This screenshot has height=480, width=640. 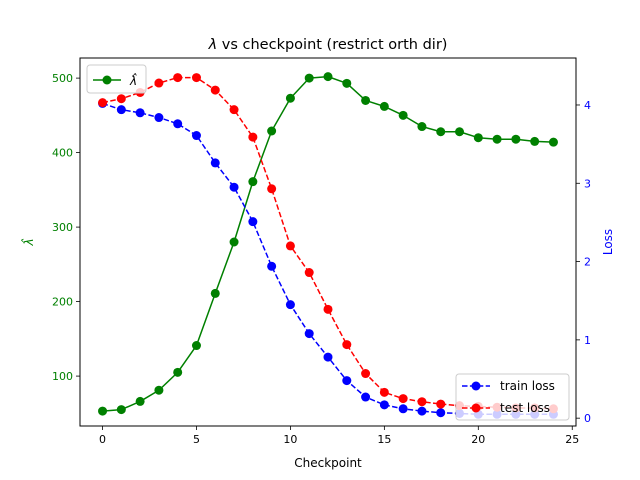 I want to click on x-axis-ticks: 0 5 10 15 20 25, so click(x=339, y=436).